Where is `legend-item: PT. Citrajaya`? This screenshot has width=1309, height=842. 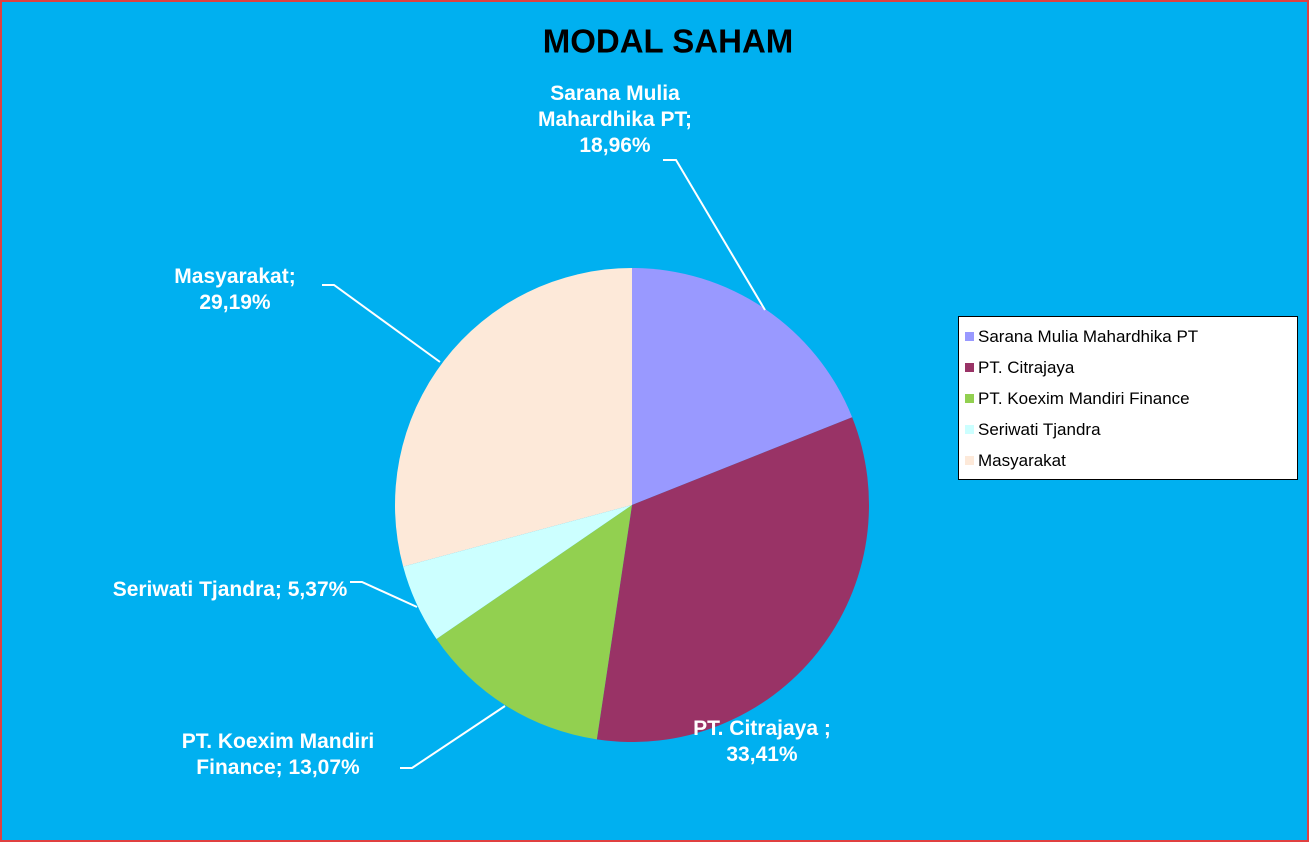
legend-item: PT. Citrajaya is located at coordinates (1131, 367).